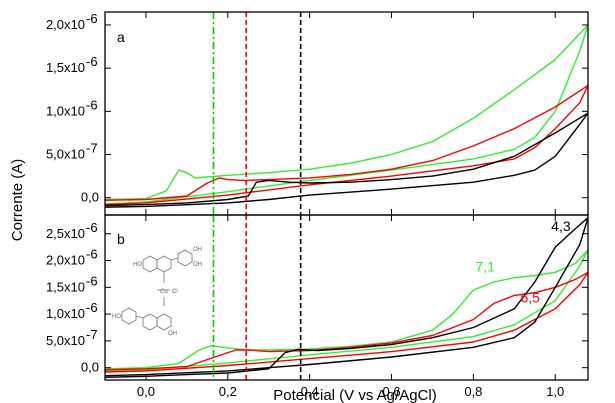 This screenshot has height=403, width=615. I want to click on y-tick-label-a-4: 2,0x10, so click(65, 24).